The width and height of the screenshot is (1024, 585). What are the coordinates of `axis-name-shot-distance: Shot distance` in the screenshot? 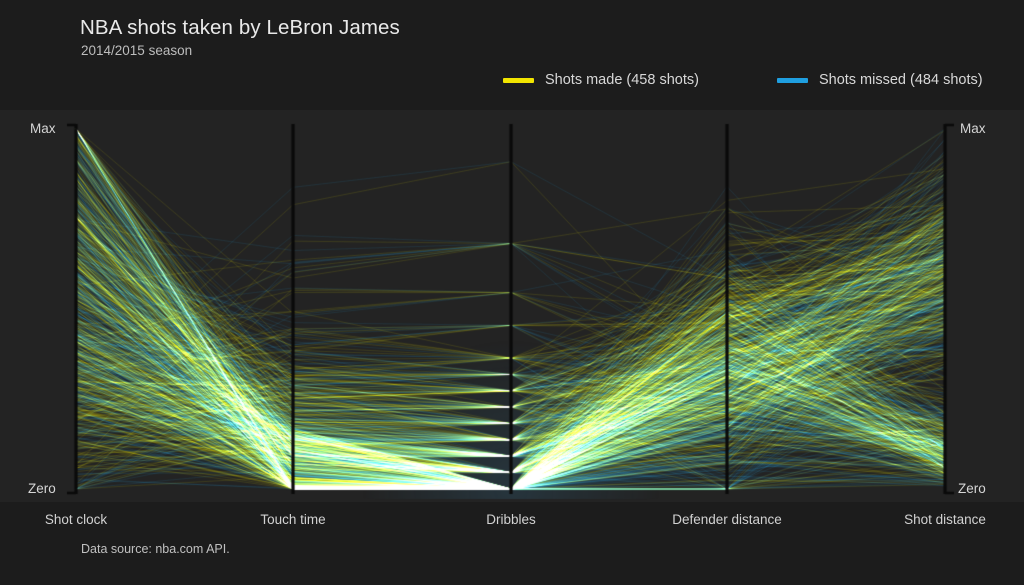 It's located at (945, 519).